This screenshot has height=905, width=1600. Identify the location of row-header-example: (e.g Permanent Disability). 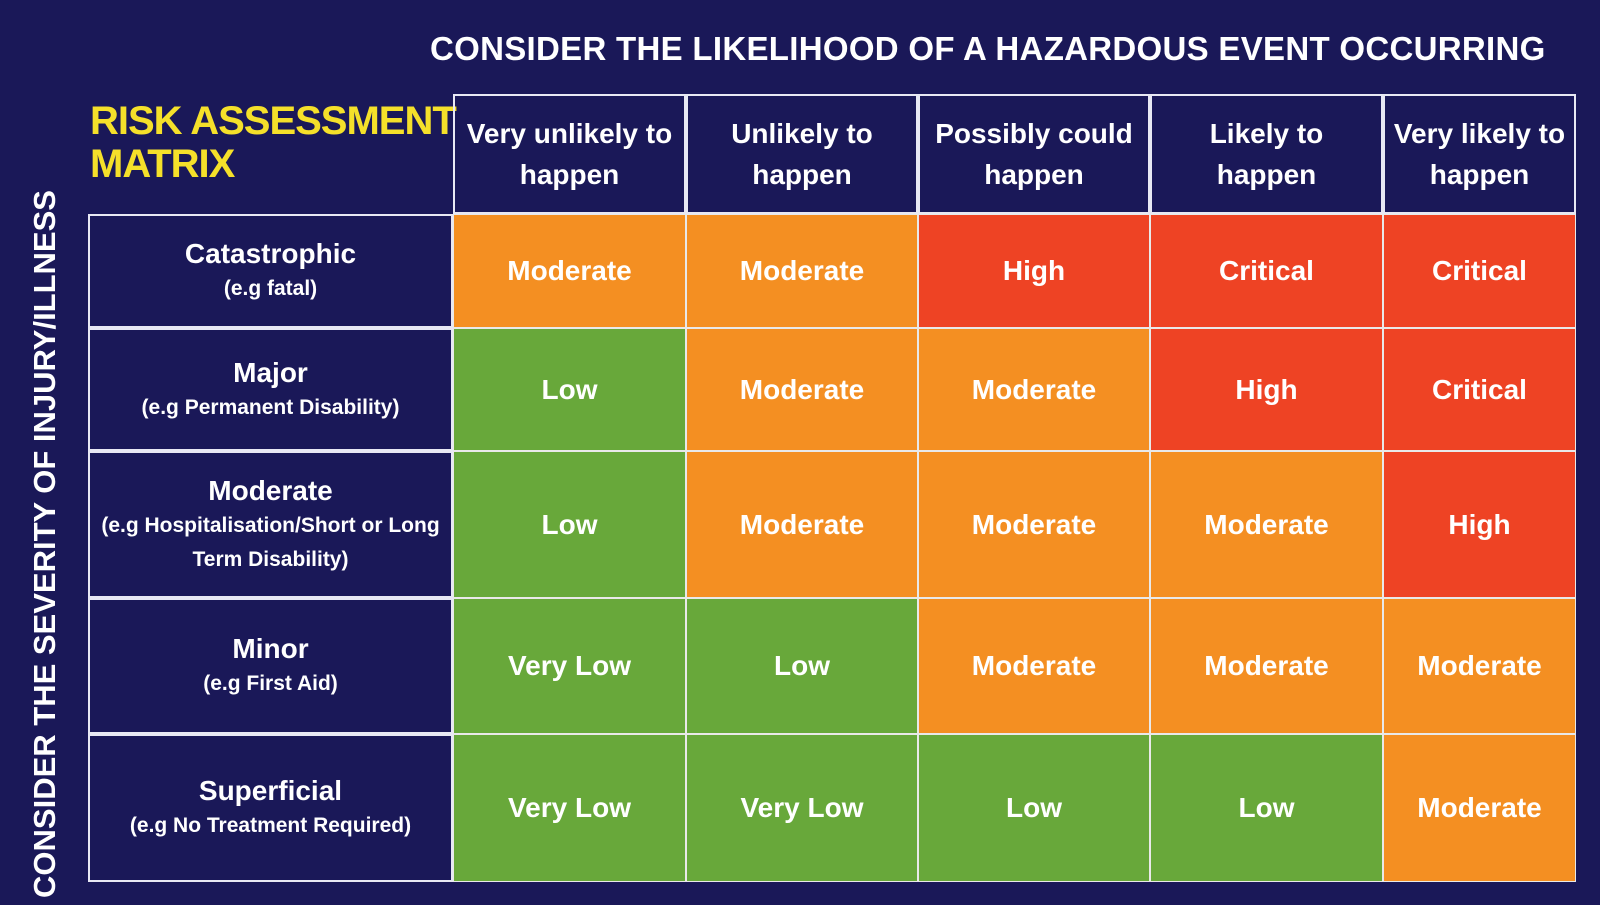
(270, 407).